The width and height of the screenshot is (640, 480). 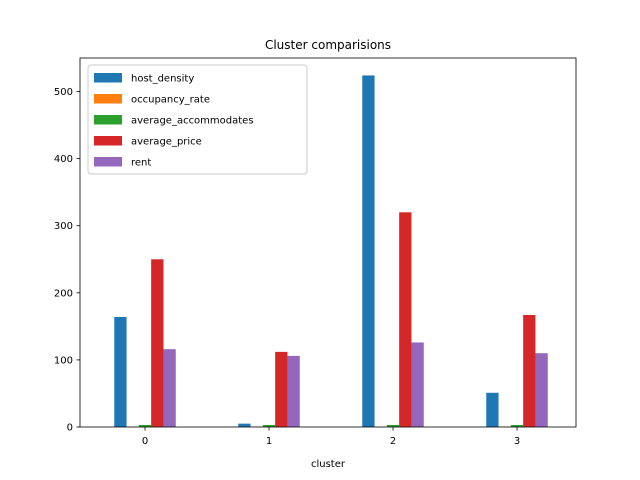 I want to click on legend-frame, so click(x=197, y=119).